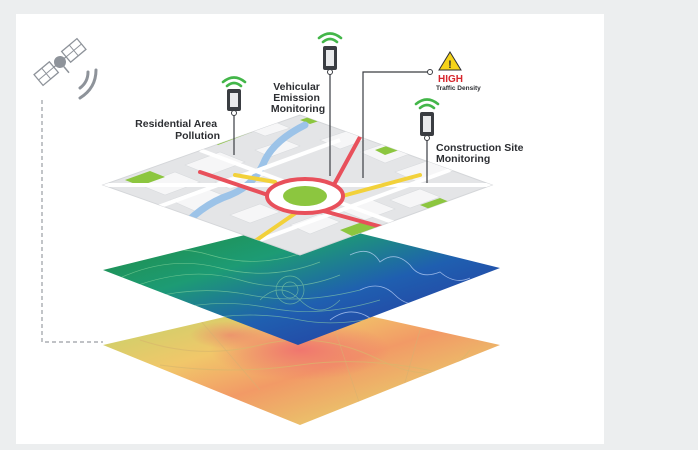  What do you see at coordinates (88, 84) in the screenshot?
I see `satellite-signal-icon` at bounding box center [88, 84].